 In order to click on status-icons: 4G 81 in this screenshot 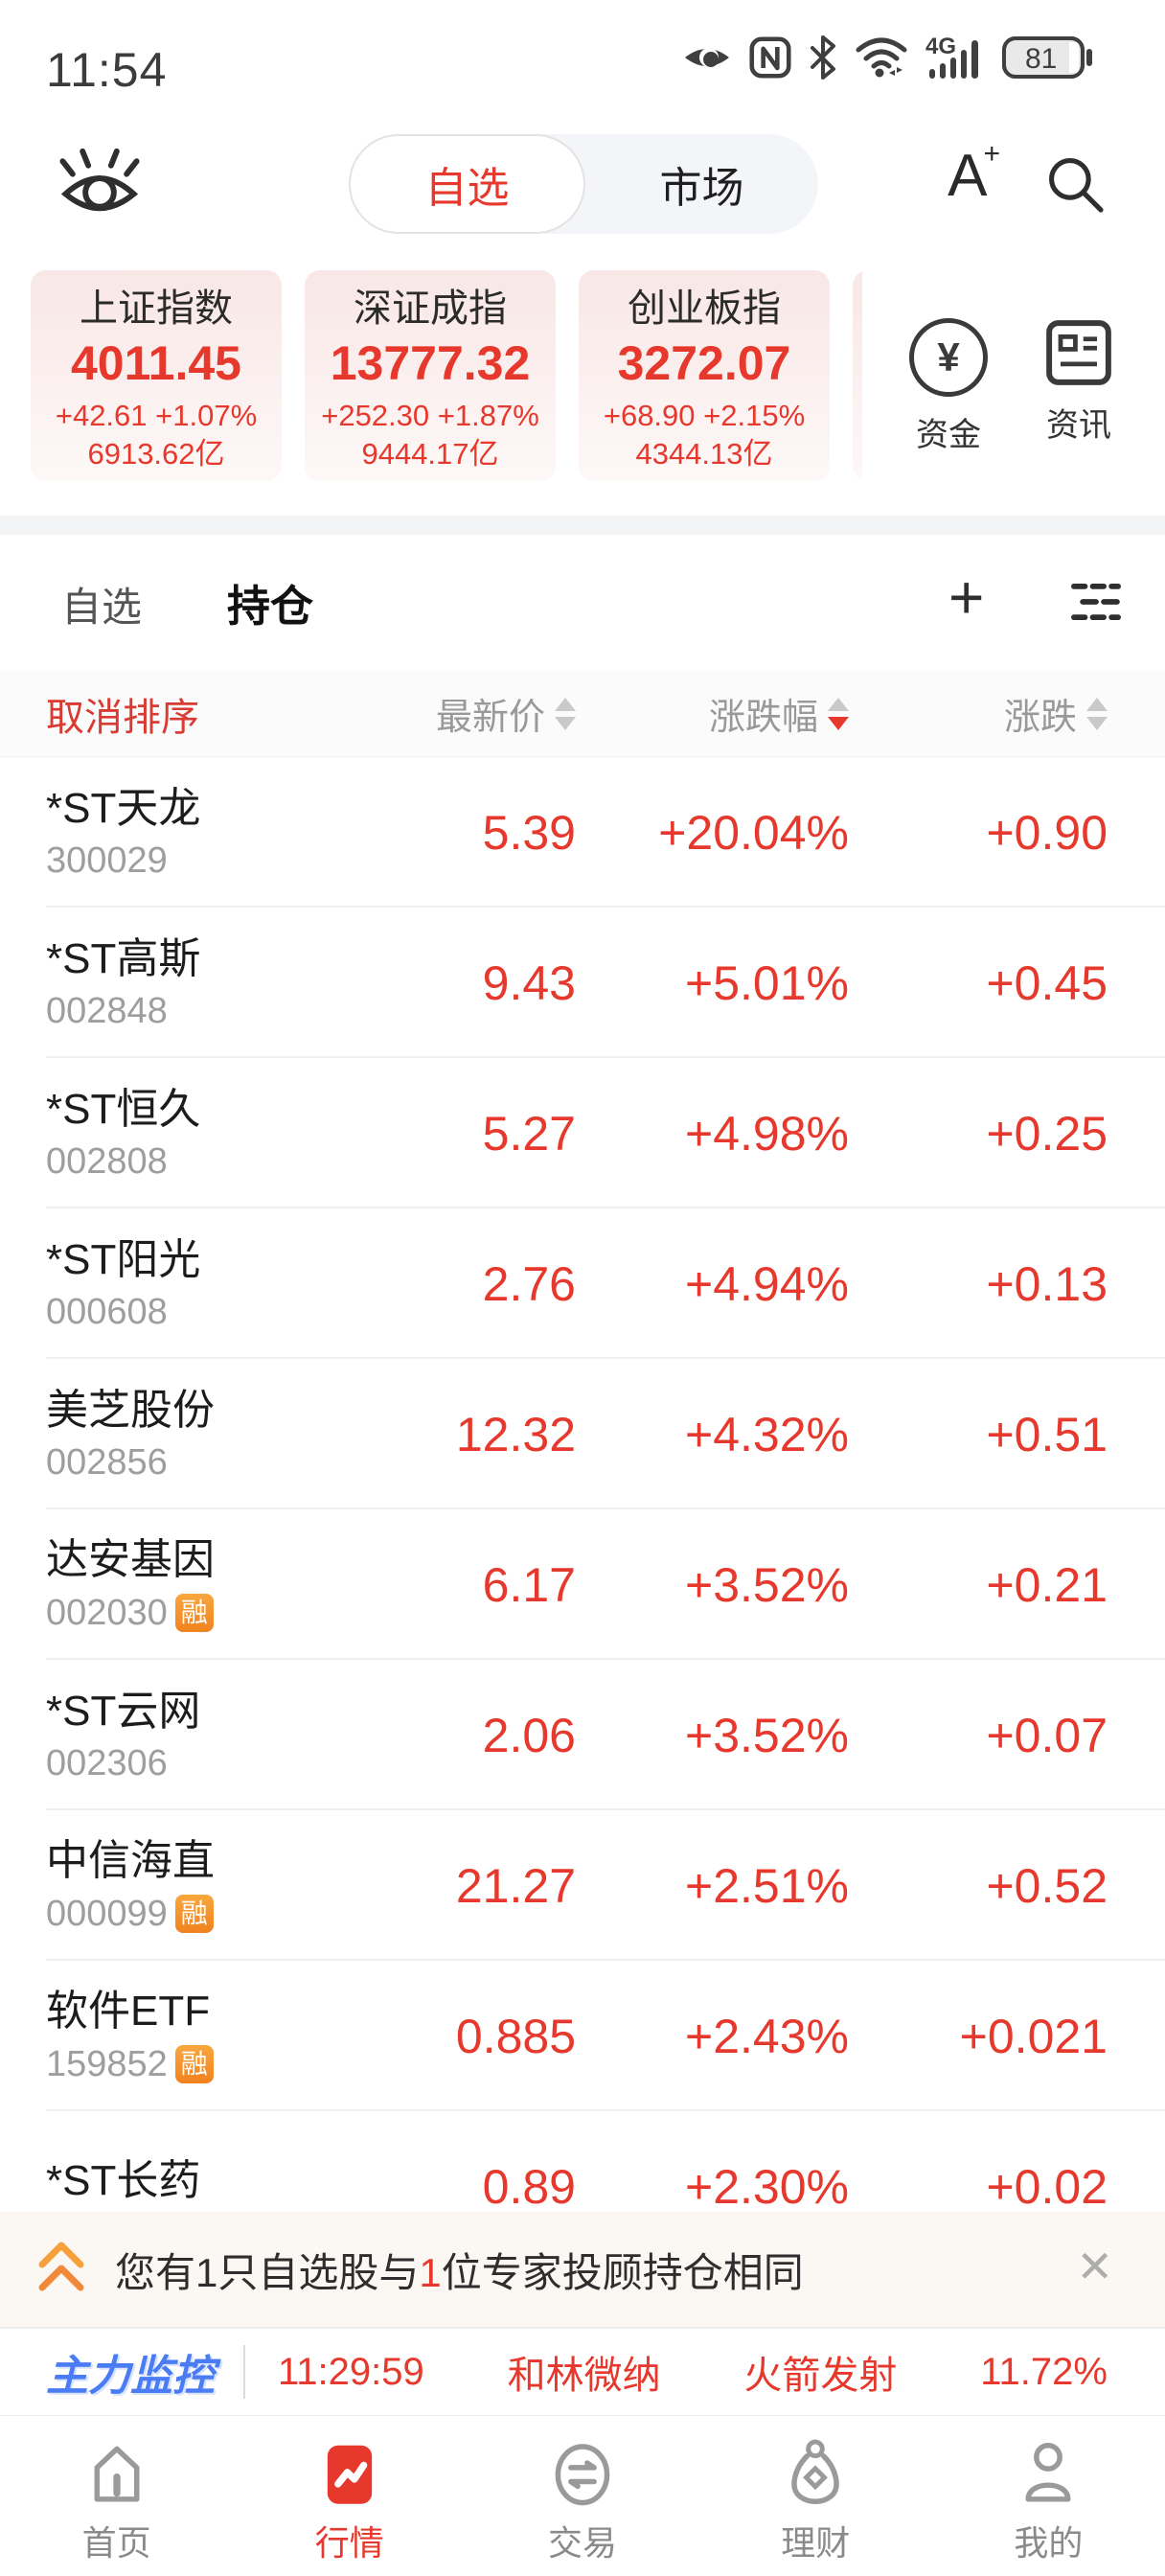, I will do `click(888, 57)`.